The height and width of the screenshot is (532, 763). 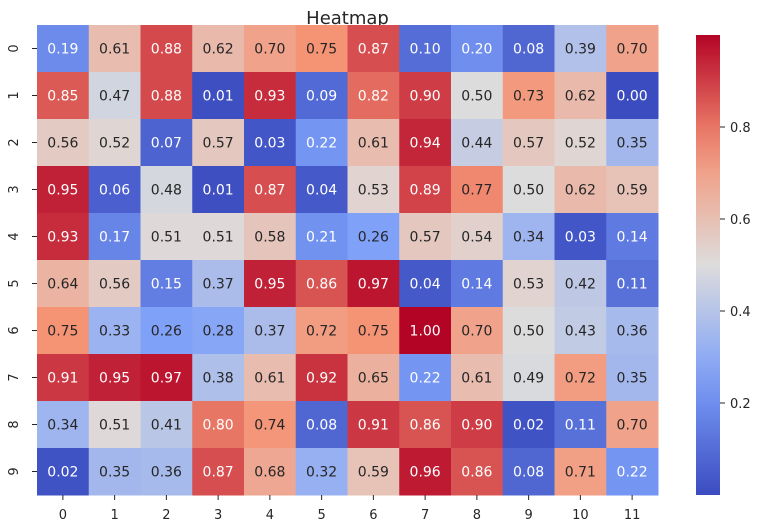 I want to click on cell-value-label: 0.50, so click(x=476, y=97).